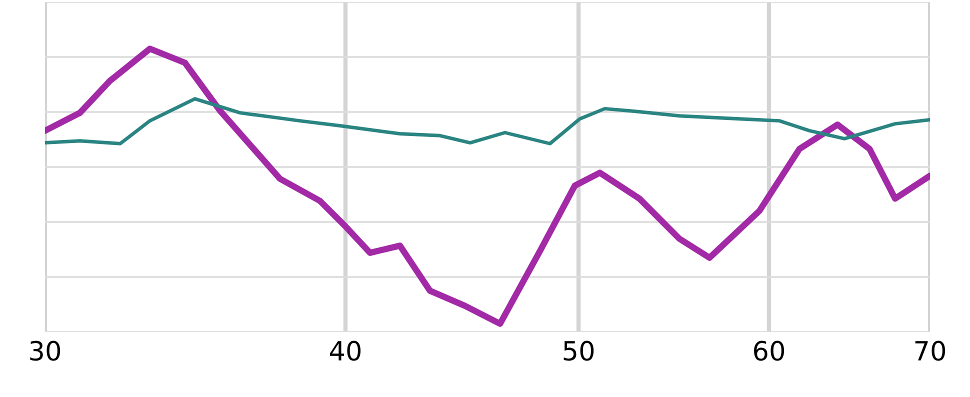 The image size is (970, 397). What do you see at coordinates (930, 350) in the screenshot?
I see `x-tick-label: 70` at bounding box center [930, 350].